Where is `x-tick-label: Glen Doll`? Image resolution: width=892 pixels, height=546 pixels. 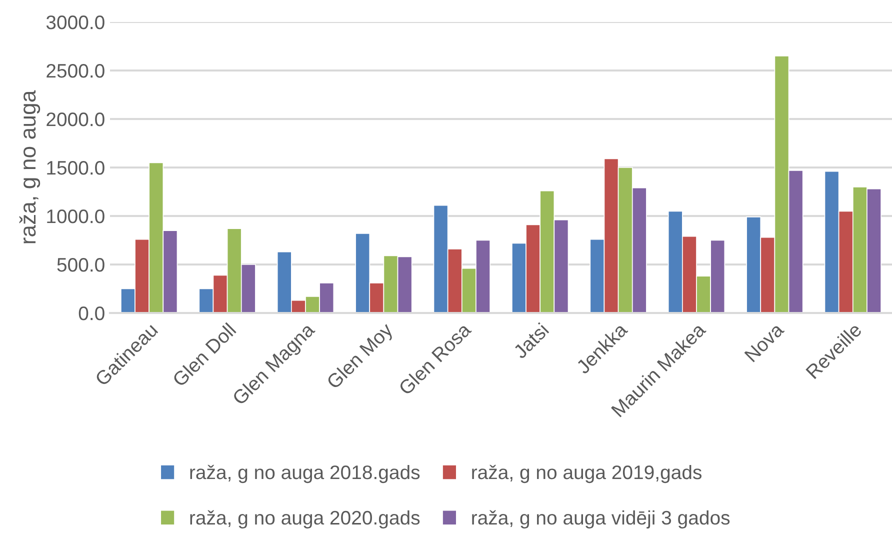
x-tick-label: Glen Doll is located at coordinates (203, 355).